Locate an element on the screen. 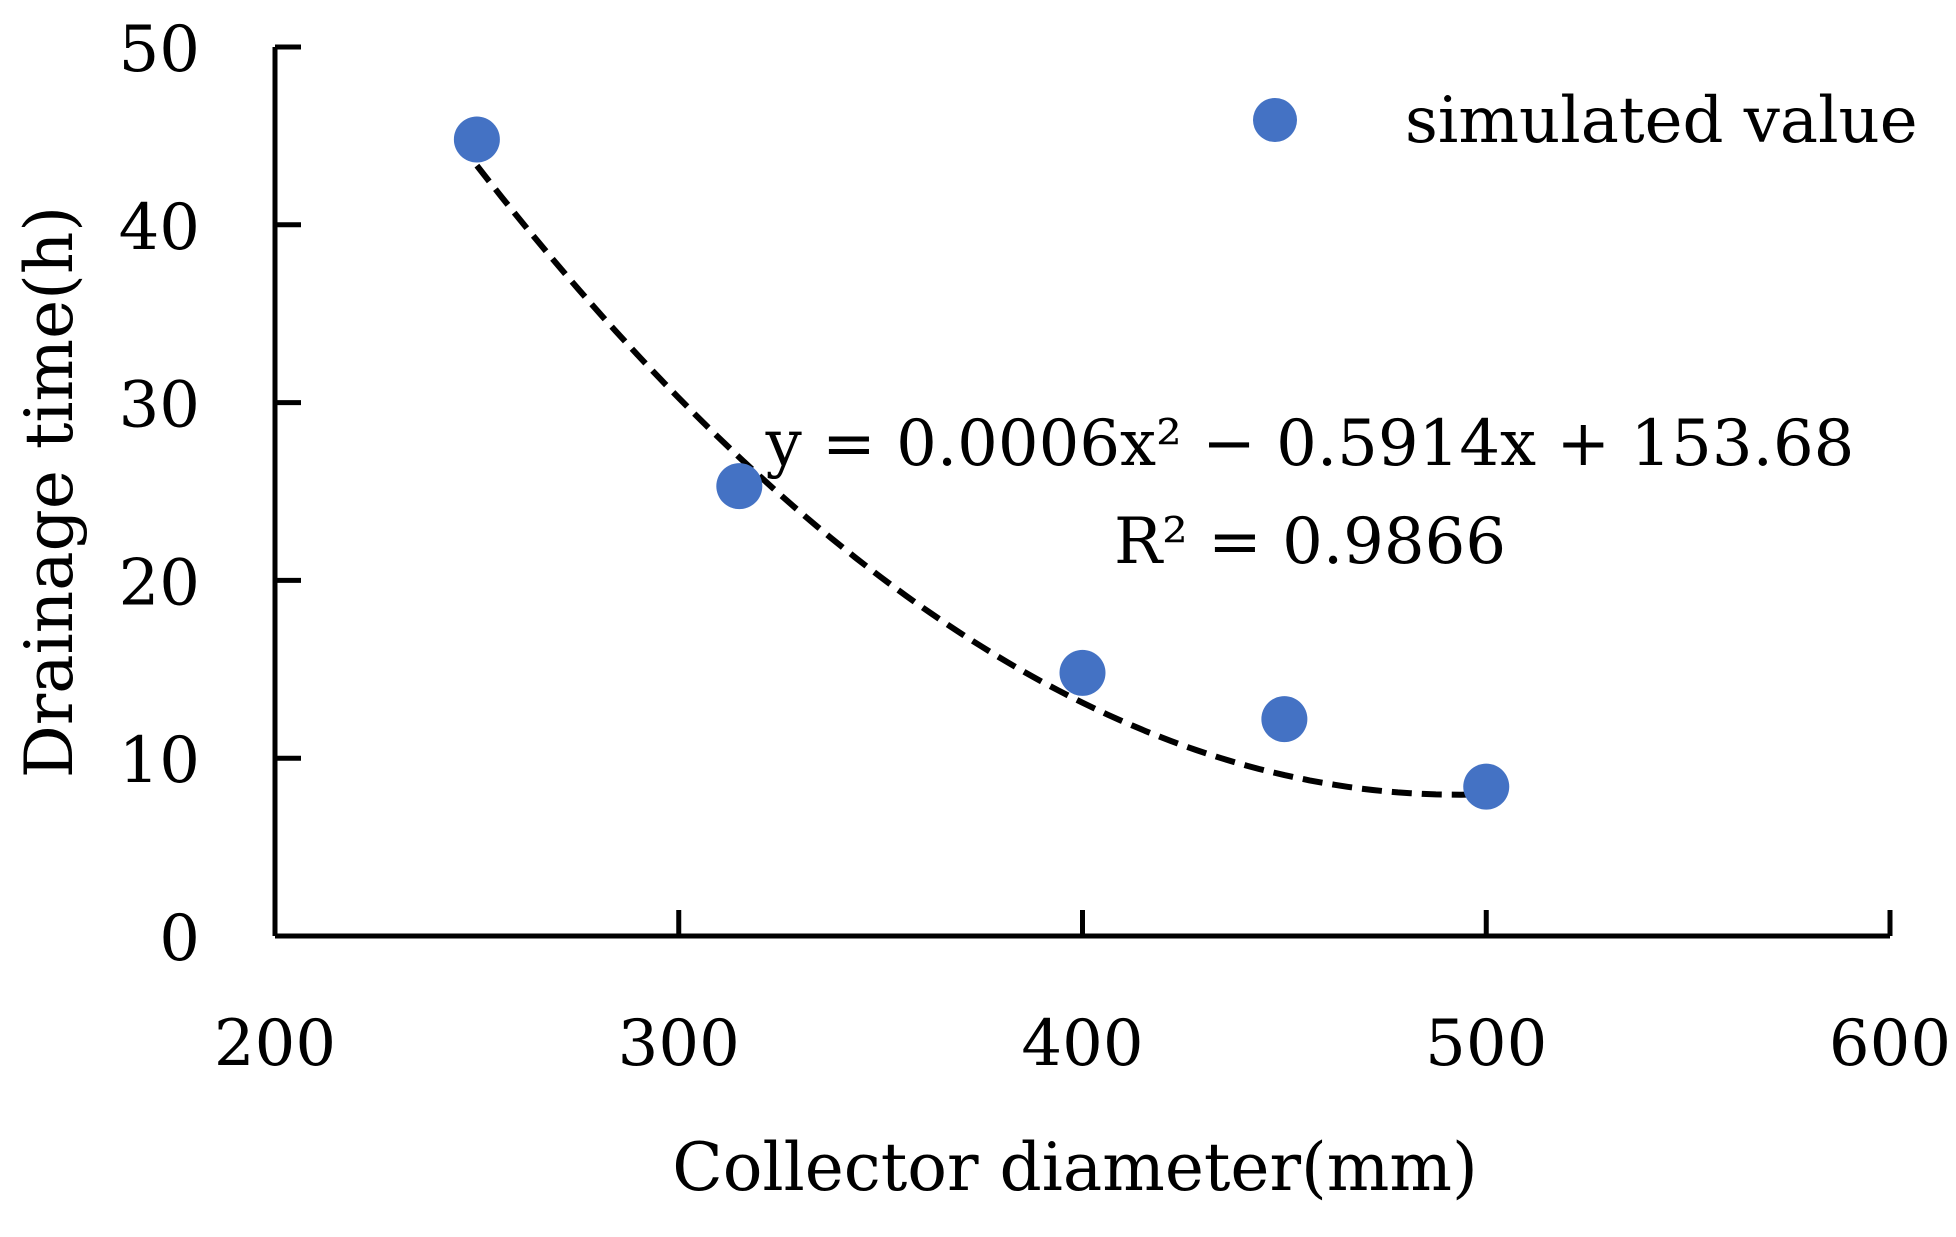  y-tick-label: 50 is located at coordinates (159, 50).